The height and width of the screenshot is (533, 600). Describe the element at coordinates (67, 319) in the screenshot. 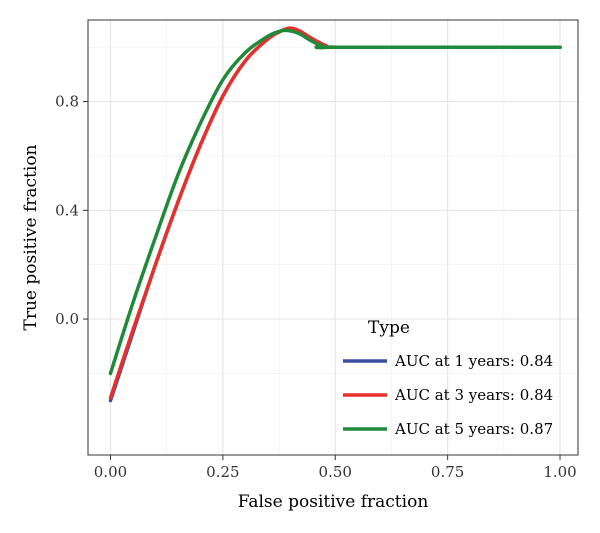

I see `y-tick-label: 0.0` at that location.